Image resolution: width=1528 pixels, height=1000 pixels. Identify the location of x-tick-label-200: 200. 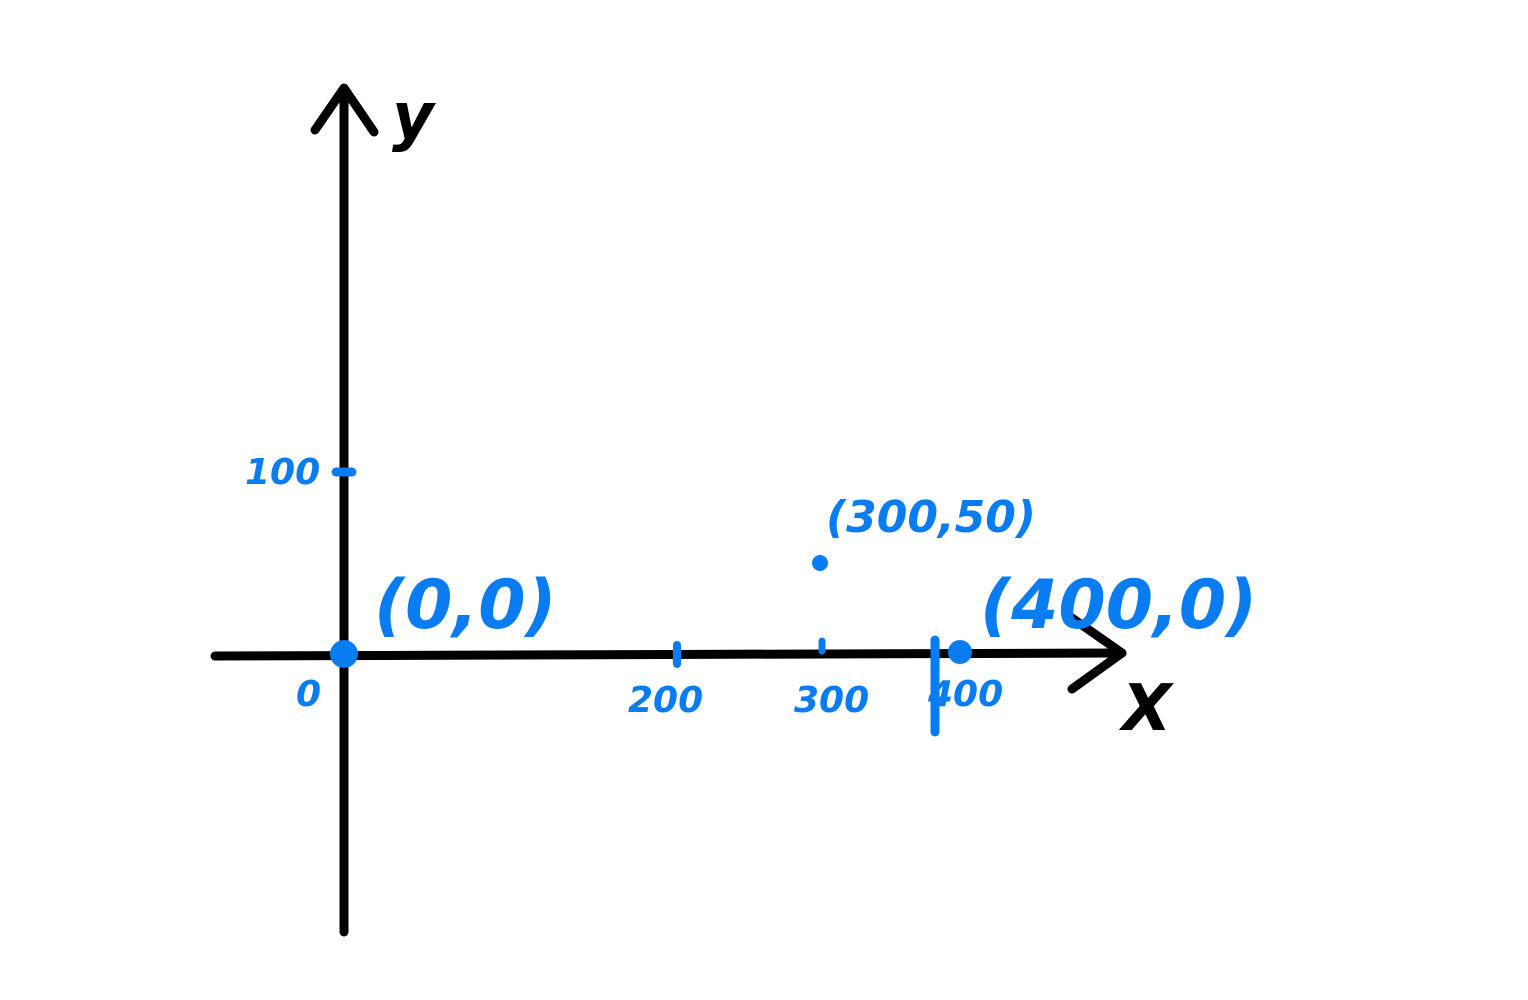
(665, 700).